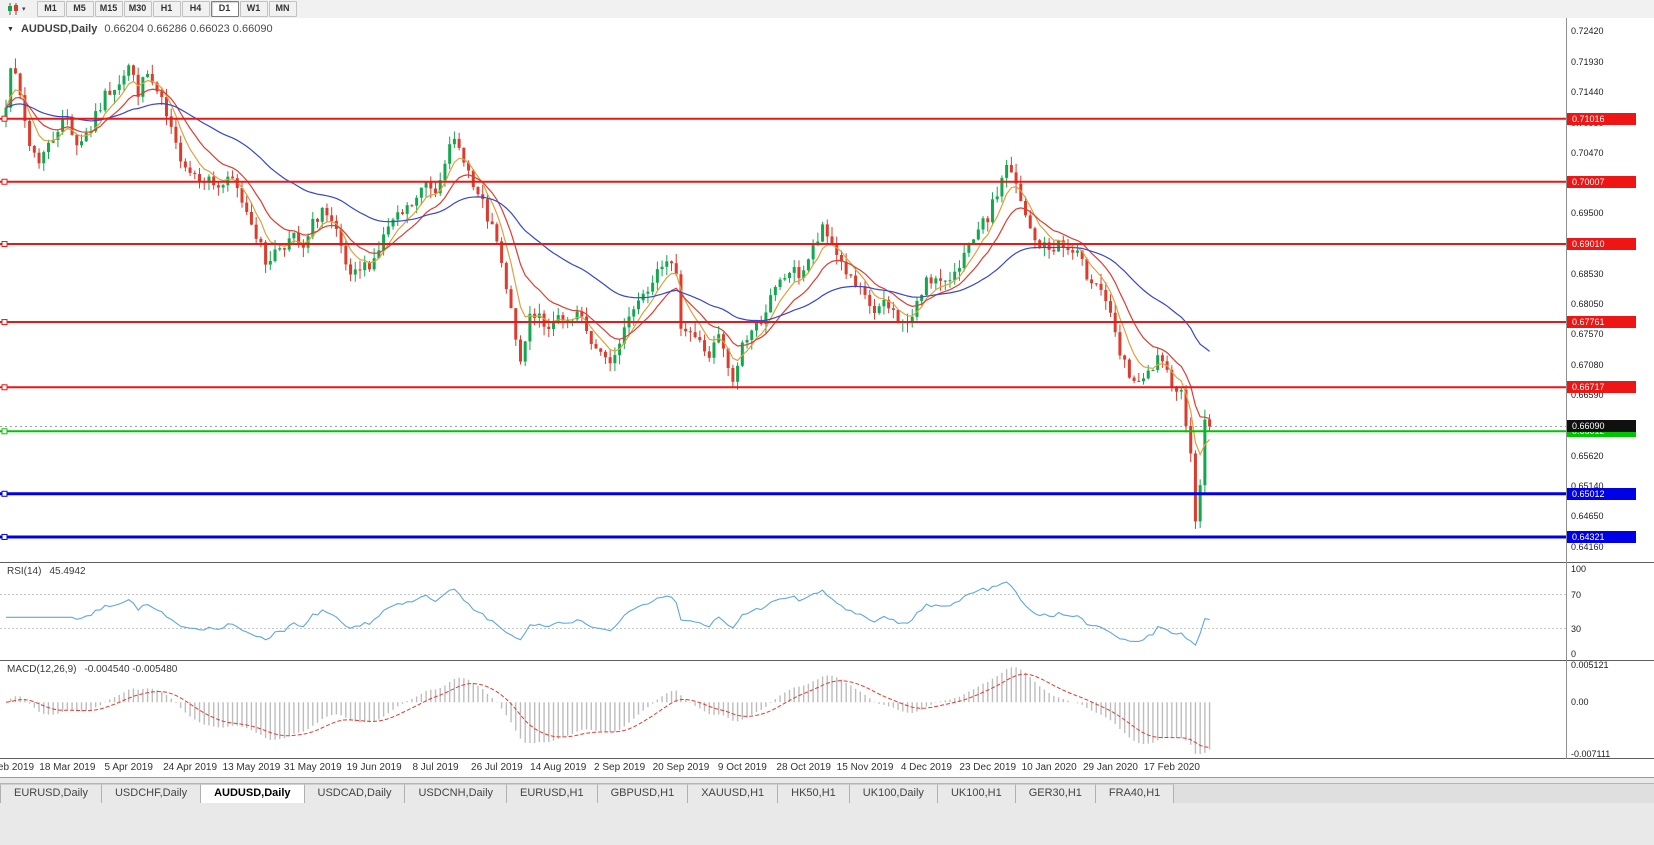  I want to click on rsi-tick: 30, so click(1576, 628).